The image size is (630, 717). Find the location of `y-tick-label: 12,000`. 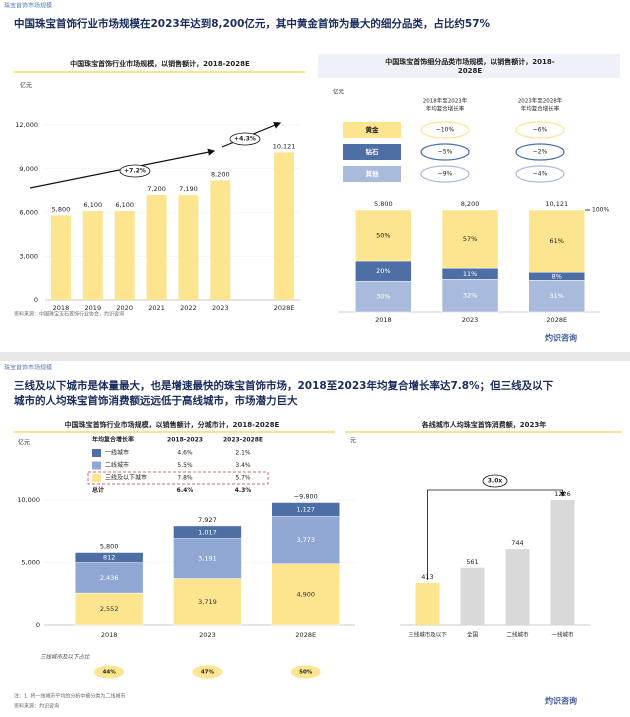

y-tick-label: 12,000 is located at coordinates (26, 125).